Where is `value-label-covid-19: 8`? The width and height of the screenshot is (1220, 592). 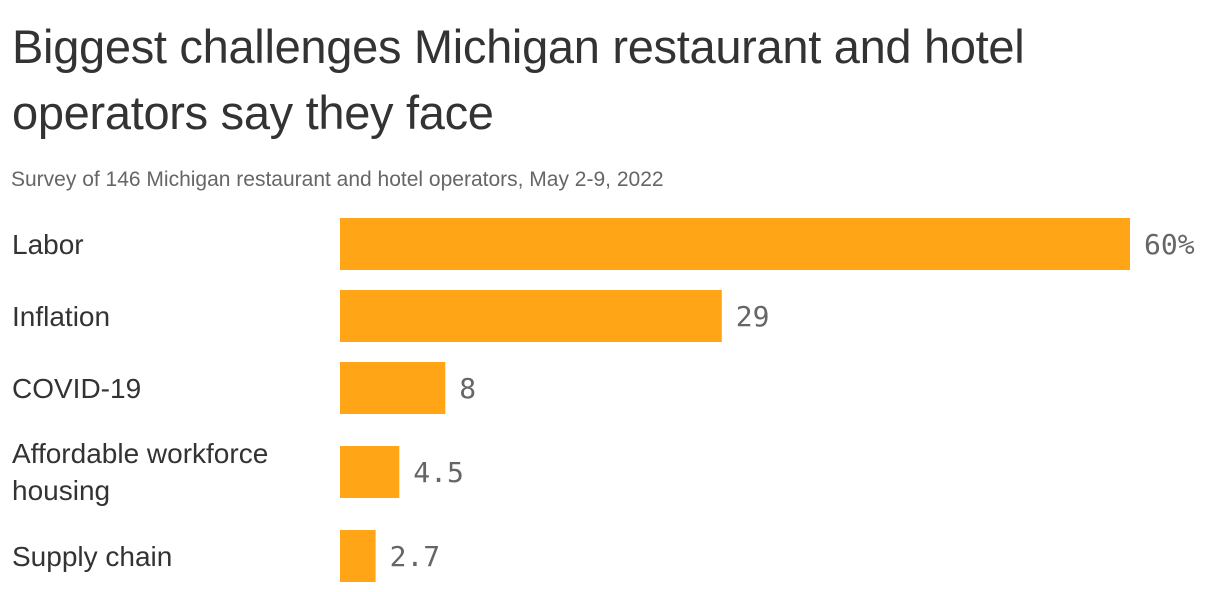 value-label-covid-19: 8 is located at coordinates (467, 388).